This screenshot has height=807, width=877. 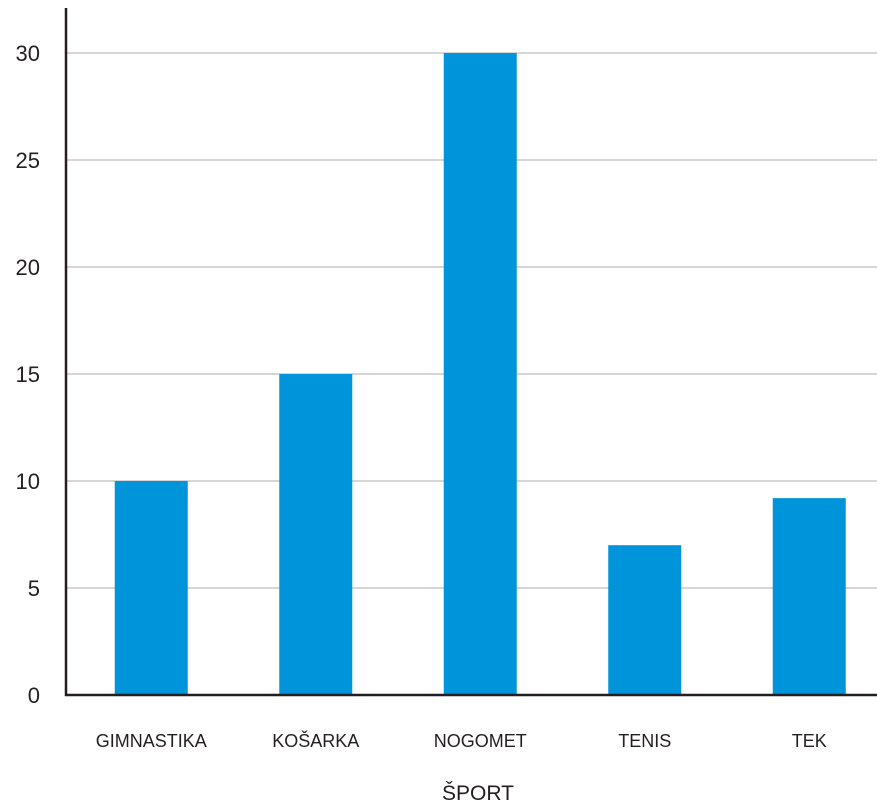 What do you see at coordinates (28, 267) in the screenshot?
I see `y-tick-label-20: 20` at bounding box center [28, 267].